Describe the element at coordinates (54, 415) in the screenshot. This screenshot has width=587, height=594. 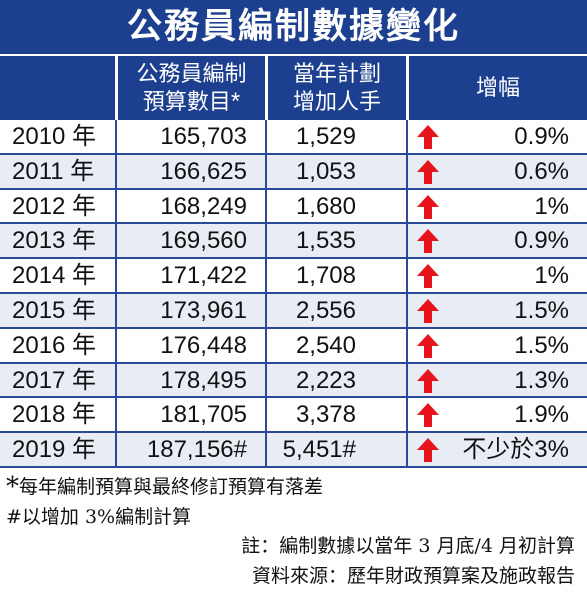
I see `year-cell: 2018 年` at that location.